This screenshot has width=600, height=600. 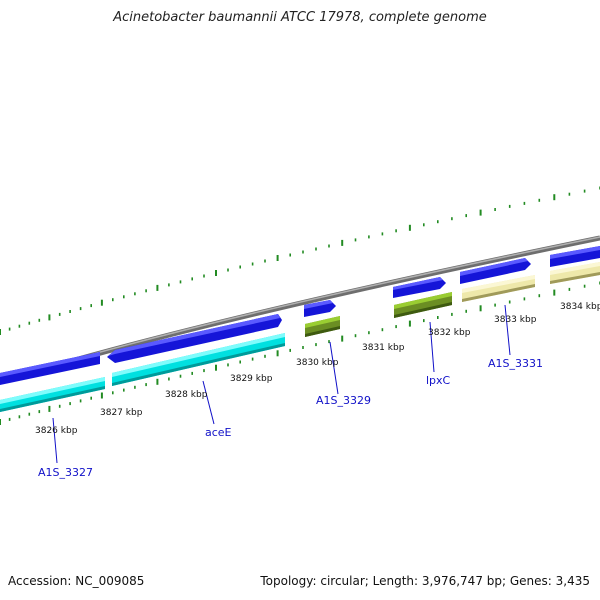 What do you see at coordinates (76, 581) in the screenshot?
I see `accession-label: Accession: NC_009085` at bounding box center [76, 581].